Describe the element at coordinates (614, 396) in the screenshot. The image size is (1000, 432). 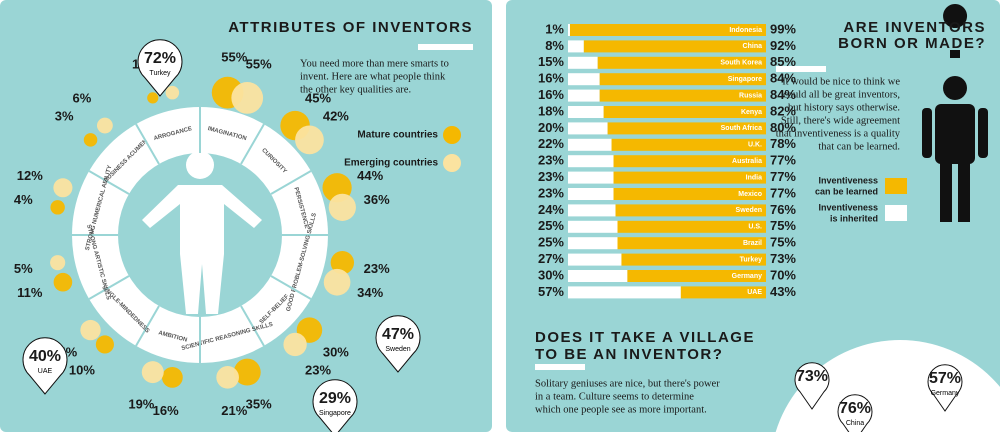
I see `section-text: in a team. Culture seems to determine` at that location.